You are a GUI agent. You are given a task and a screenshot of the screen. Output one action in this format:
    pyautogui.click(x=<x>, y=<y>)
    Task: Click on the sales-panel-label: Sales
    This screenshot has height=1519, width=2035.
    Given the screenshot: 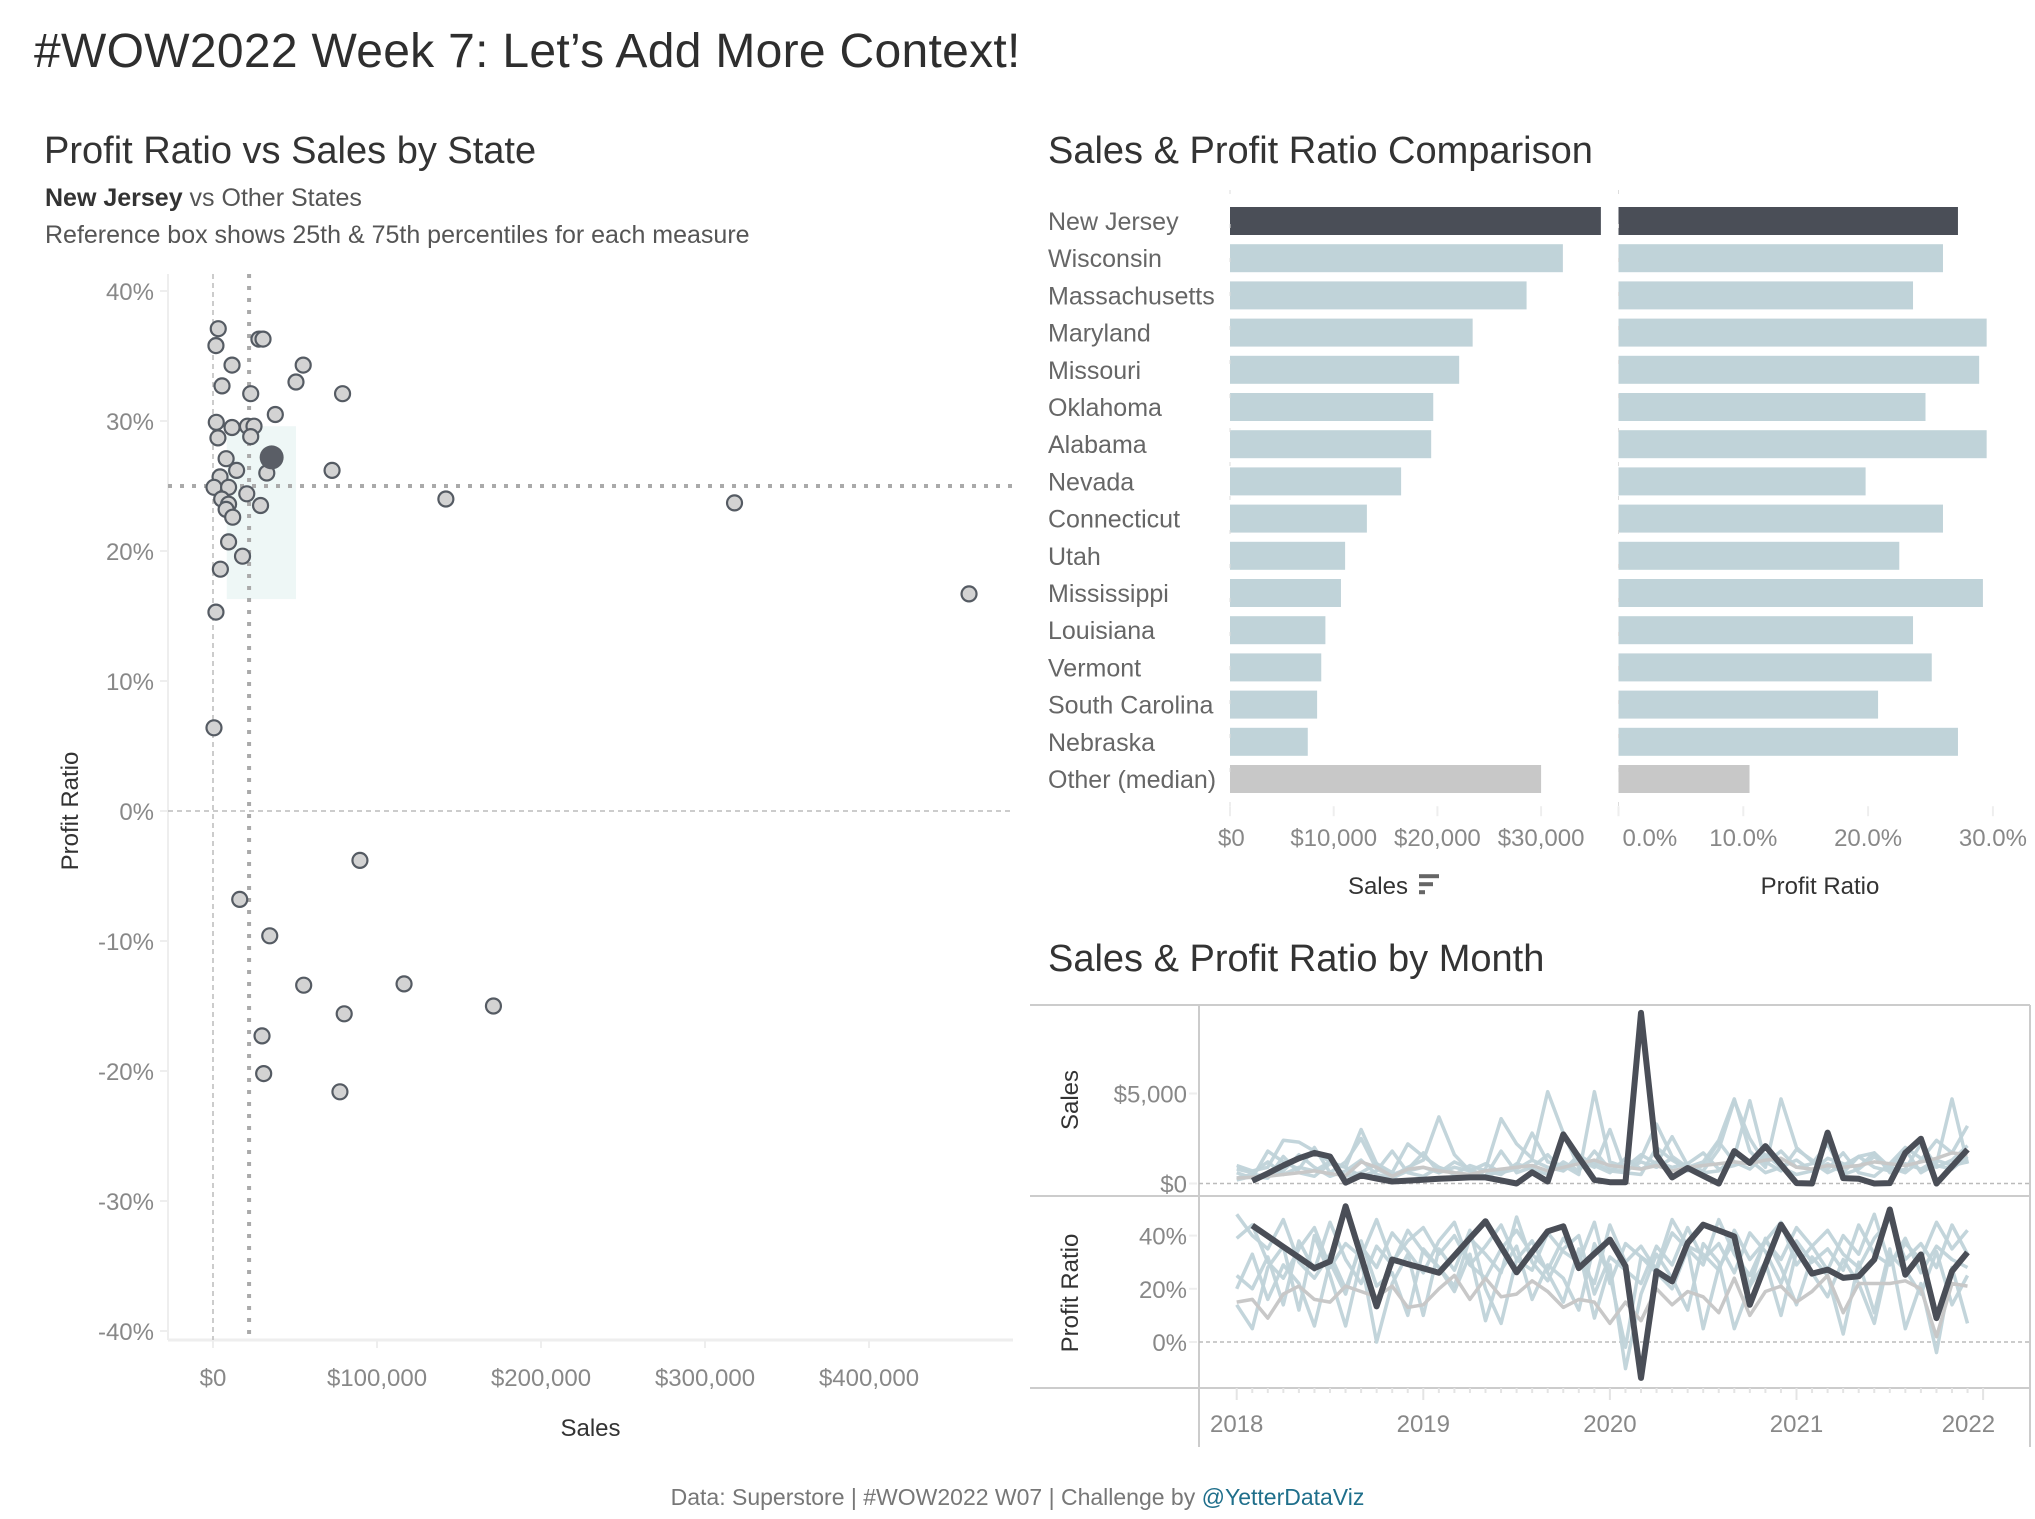 What is the action you would take?
    pyautogui.click(x=1070, y=1100)
    